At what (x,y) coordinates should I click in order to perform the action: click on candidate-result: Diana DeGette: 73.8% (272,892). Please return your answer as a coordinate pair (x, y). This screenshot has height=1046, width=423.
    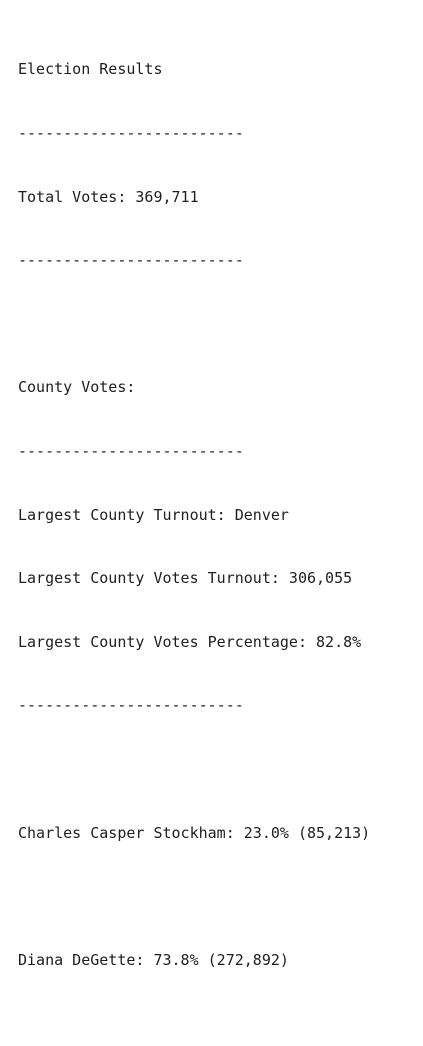
    Looking at the image, I should click on (153, 959).